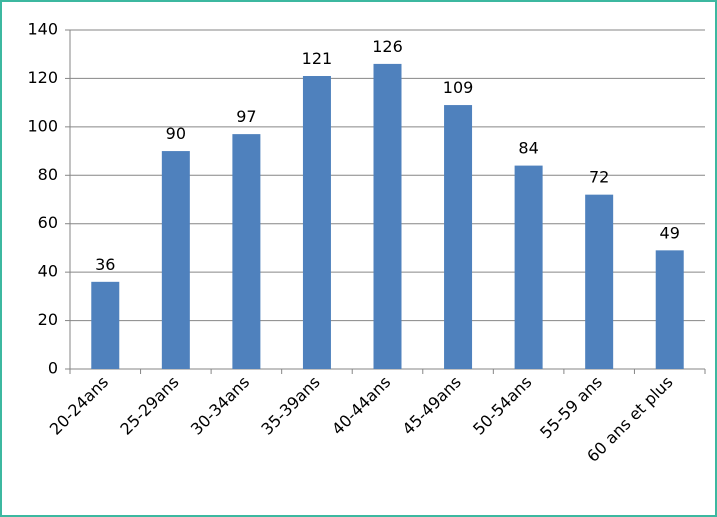 Image resolution: width=717 pixels, height=517 pixels. Describe the element at coordinates (105, 264) in the screenshot. I see `data-label: 36` at that location.